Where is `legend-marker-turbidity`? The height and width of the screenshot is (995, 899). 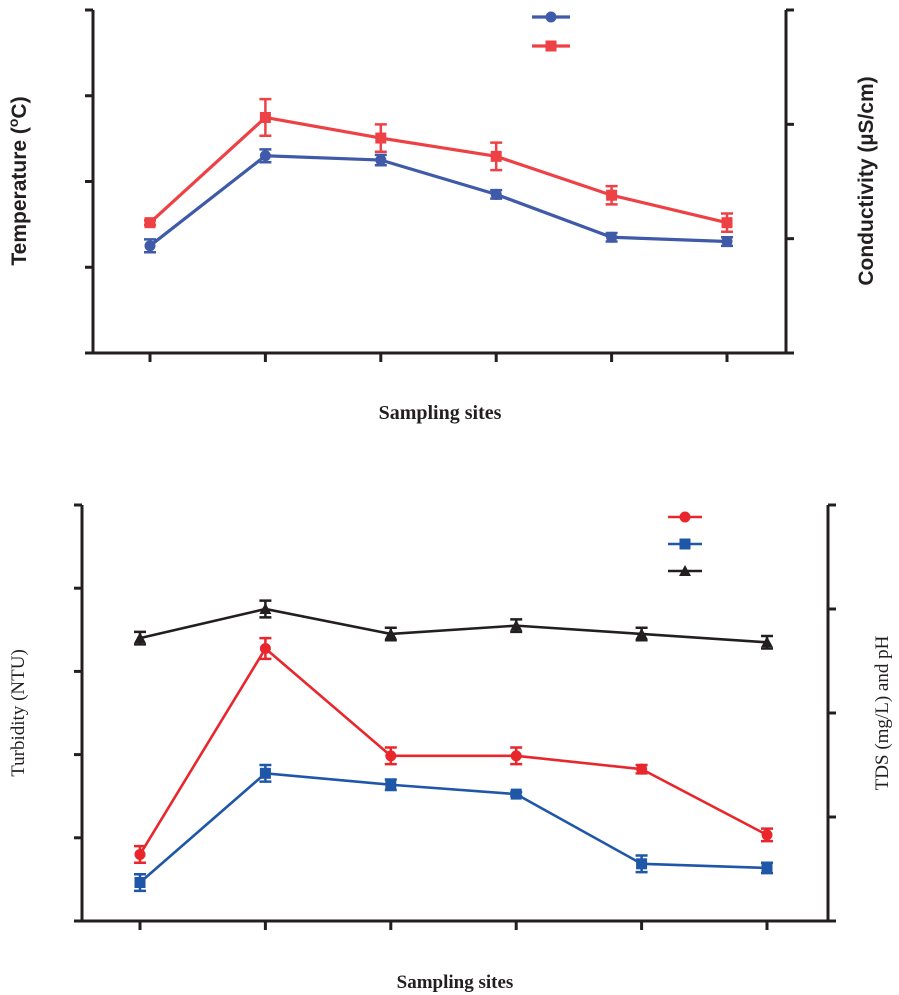 legend-marker-turbidity is located at coordinates (685, 517).